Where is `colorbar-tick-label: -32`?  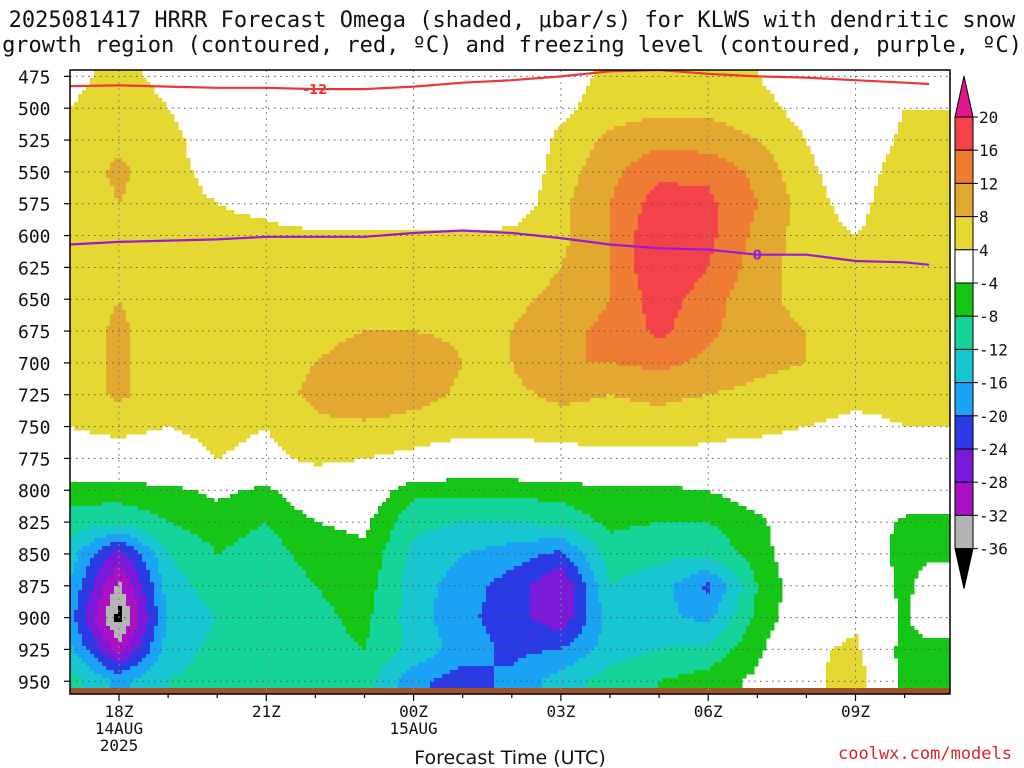
colorbar-tick-label: -32 is located at coordinates (993, 515).